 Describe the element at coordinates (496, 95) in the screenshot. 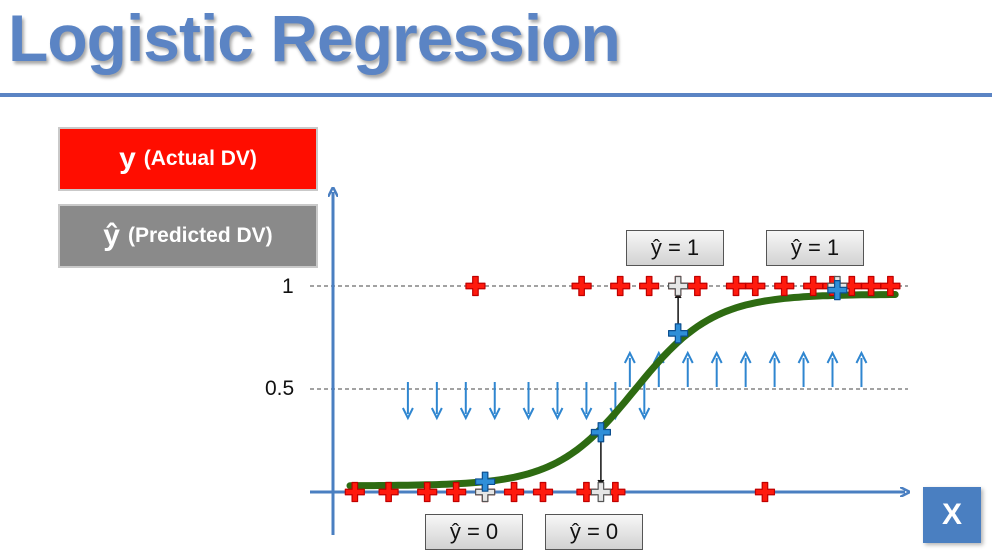

I see `title-divider` at that location.